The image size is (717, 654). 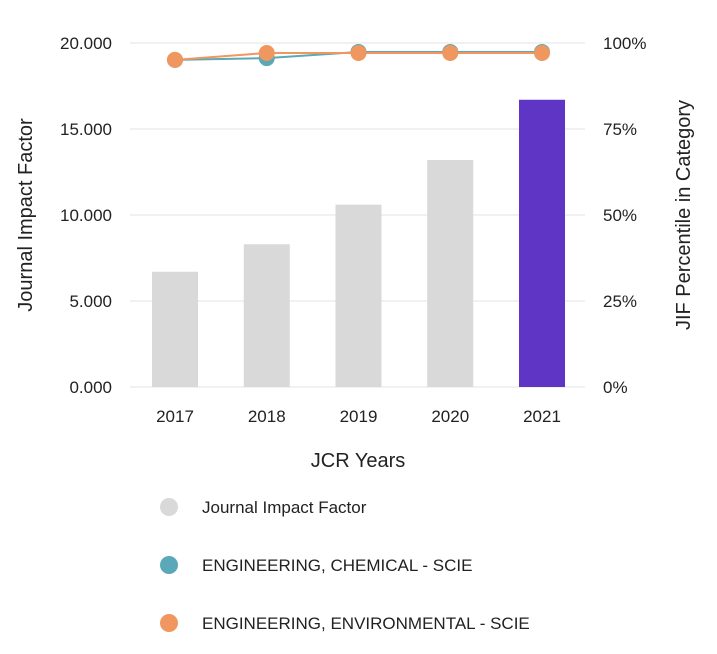 What do you see at coordinates (684, 215) in the screenshot?
I see `y2-axis-label: JIF Percentile in Category` at bounding box center [684, 215].